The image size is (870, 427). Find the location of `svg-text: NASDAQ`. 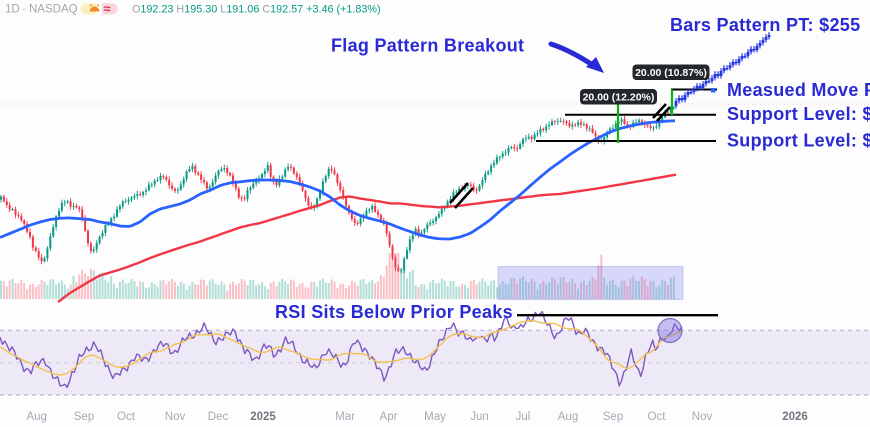

svg-text: NASDAQ is located at coordinates (53, 10).